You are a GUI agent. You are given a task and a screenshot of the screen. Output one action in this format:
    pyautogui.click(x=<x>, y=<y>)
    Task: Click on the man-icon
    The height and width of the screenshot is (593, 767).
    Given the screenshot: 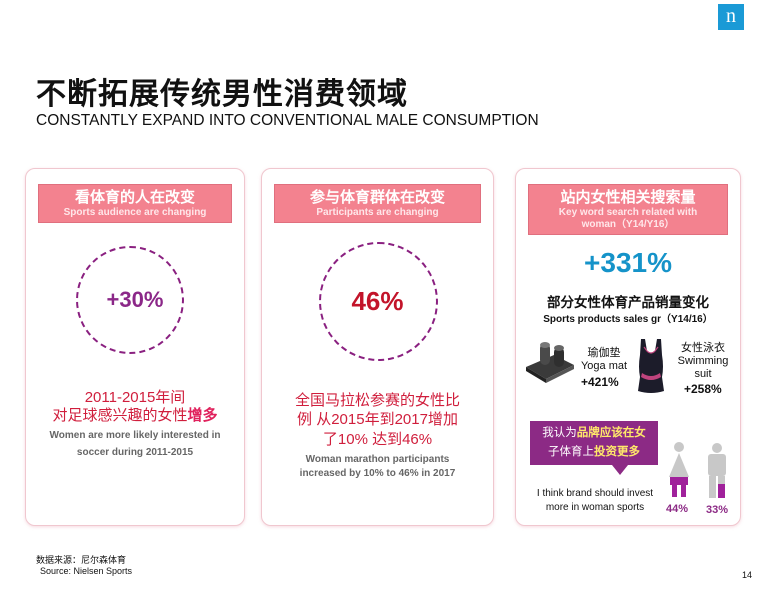 What is the action you would take?
    pyautogui.click(x=717, y=470)
    